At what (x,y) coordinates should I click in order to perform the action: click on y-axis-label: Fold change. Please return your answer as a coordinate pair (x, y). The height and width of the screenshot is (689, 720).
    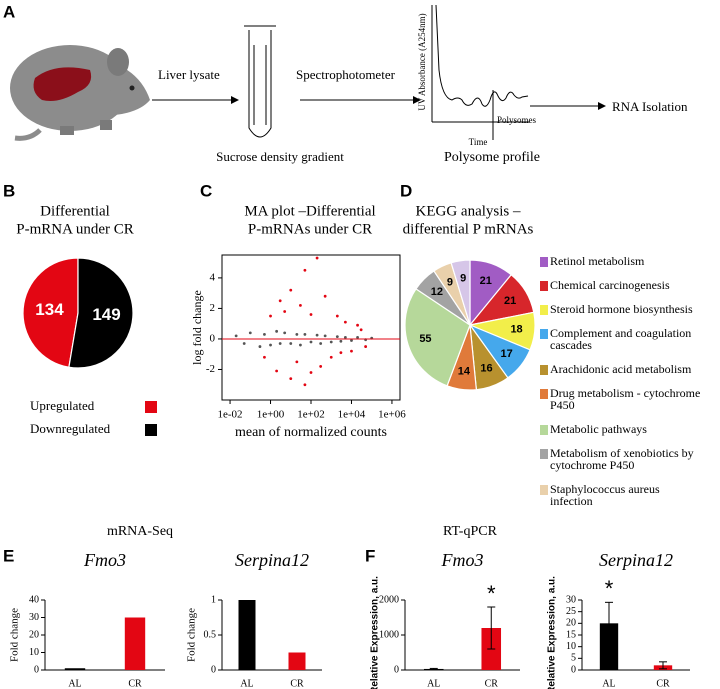
    Looking at the image, I should click on (15, 635).